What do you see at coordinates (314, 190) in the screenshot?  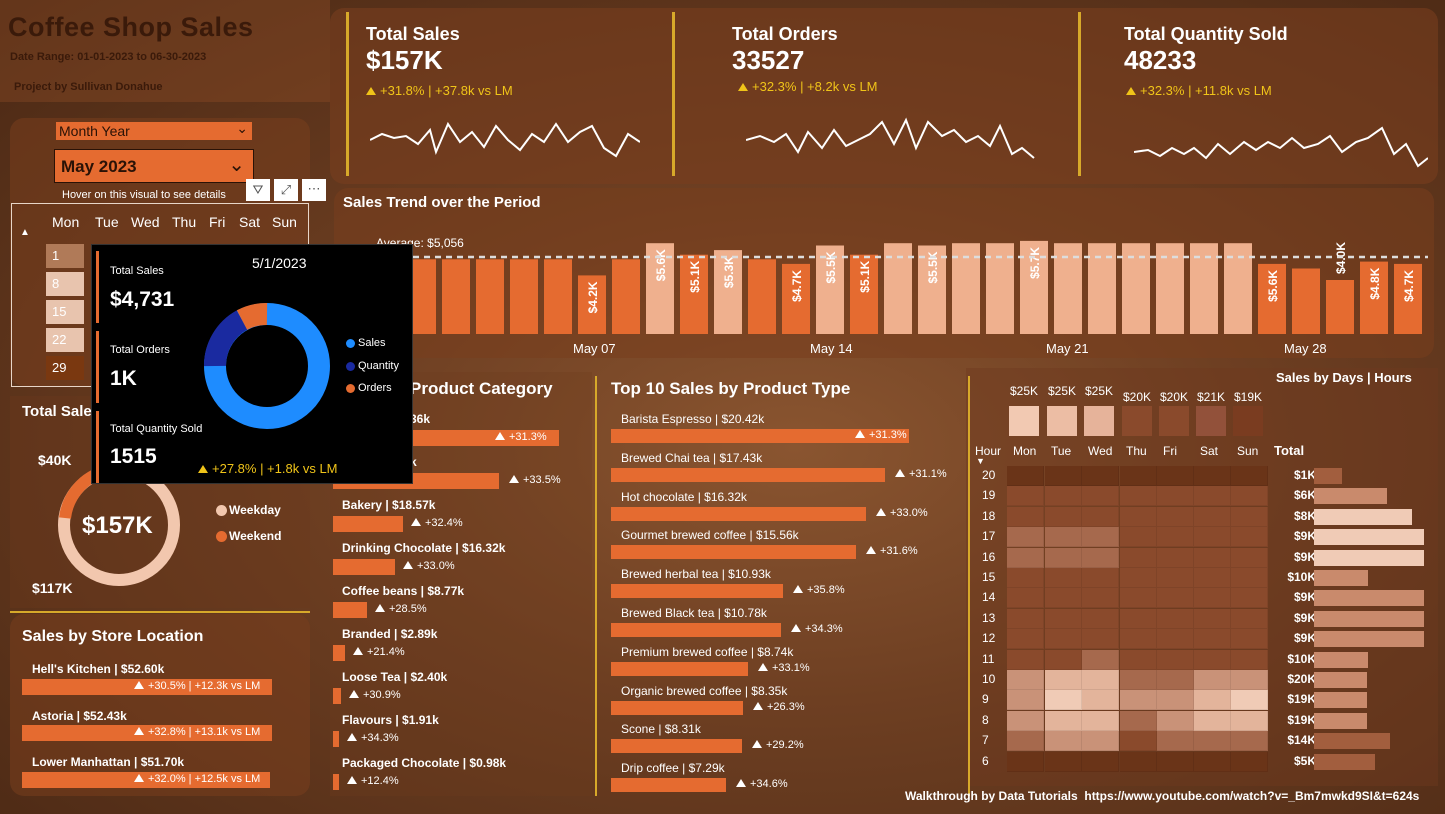 I see `more-options-icon: ⋯` at bounding box center [314, 190].